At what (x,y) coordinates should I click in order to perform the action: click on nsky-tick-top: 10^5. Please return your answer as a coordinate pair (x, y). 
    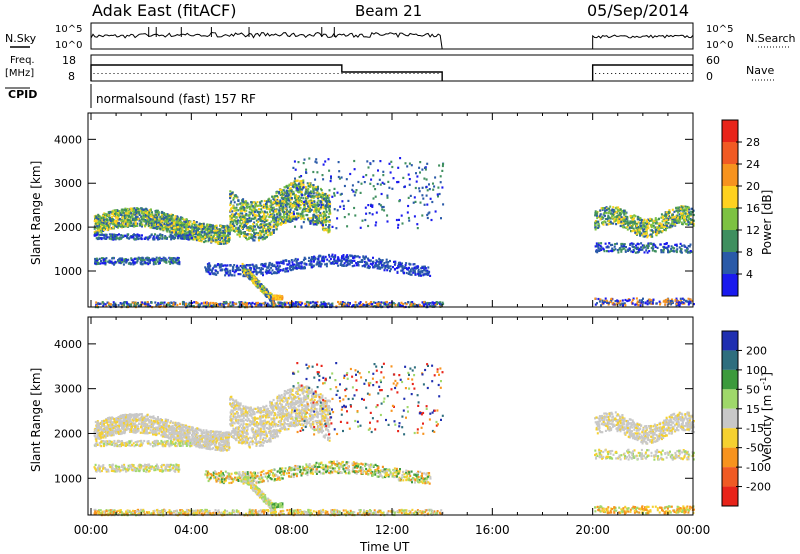
    Looking at the image, I should click on (68, 29).